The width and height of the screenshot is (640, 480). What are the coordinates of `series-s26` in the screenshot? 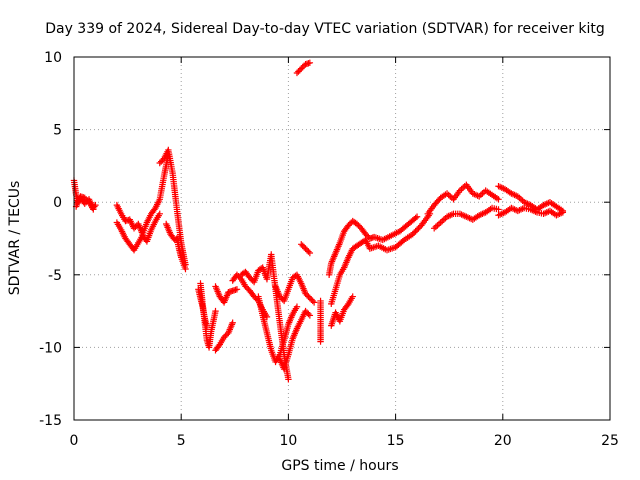 It's located at (531, 211).